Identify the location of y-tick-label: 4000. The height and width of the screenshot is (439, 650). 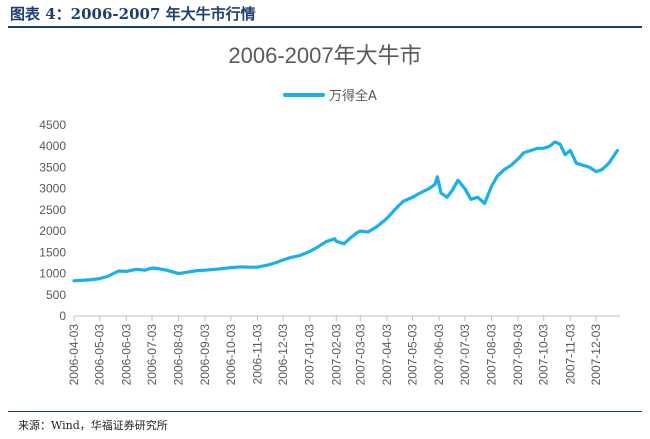
(52, 146).